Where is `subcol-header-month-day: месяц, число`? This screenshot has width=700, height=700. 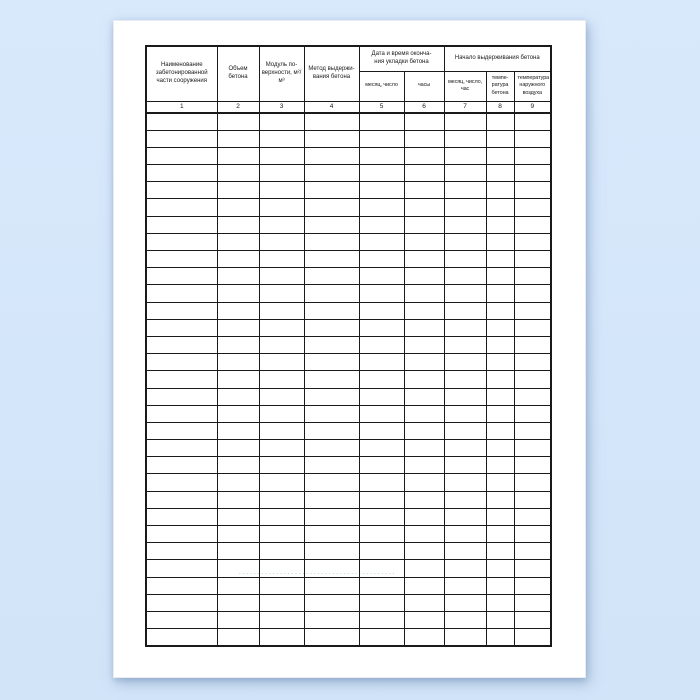 subcol-header-month-day: месяц, число is located at coordinates (381, 86).